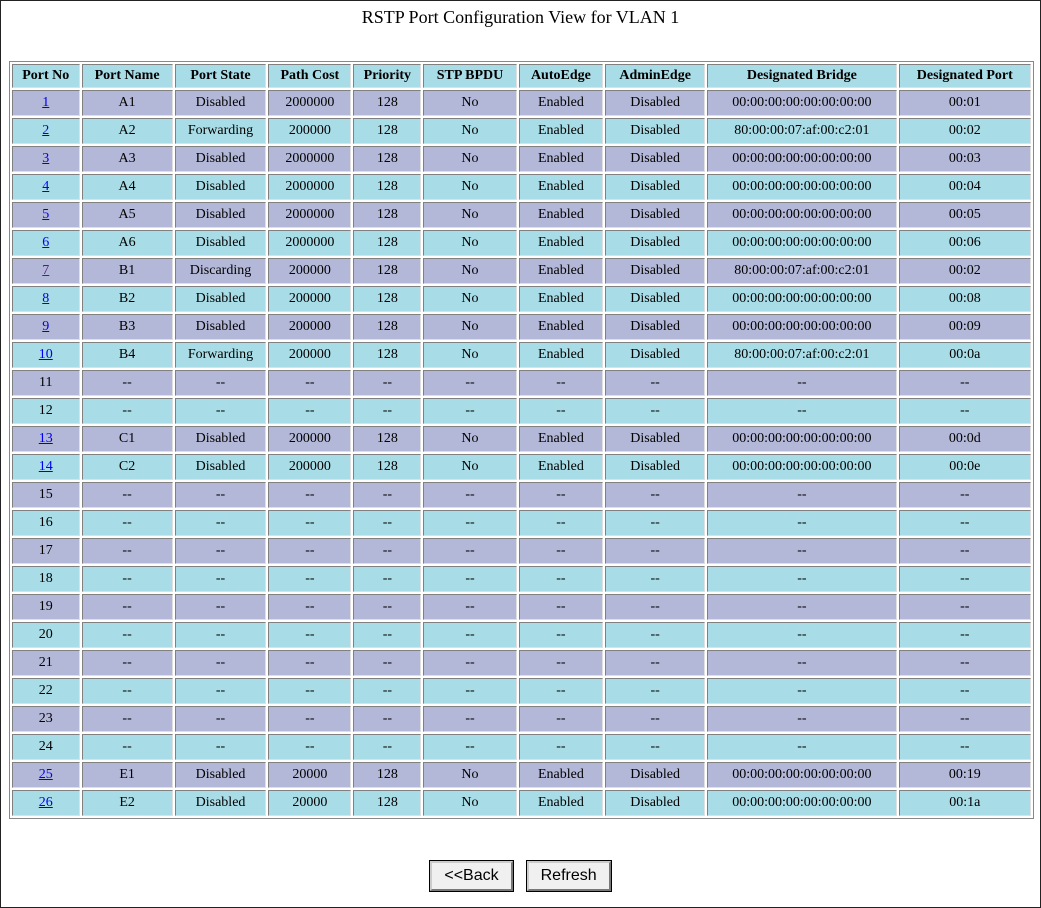  I want to click on table-cell: 00:09, so click(964, 327).